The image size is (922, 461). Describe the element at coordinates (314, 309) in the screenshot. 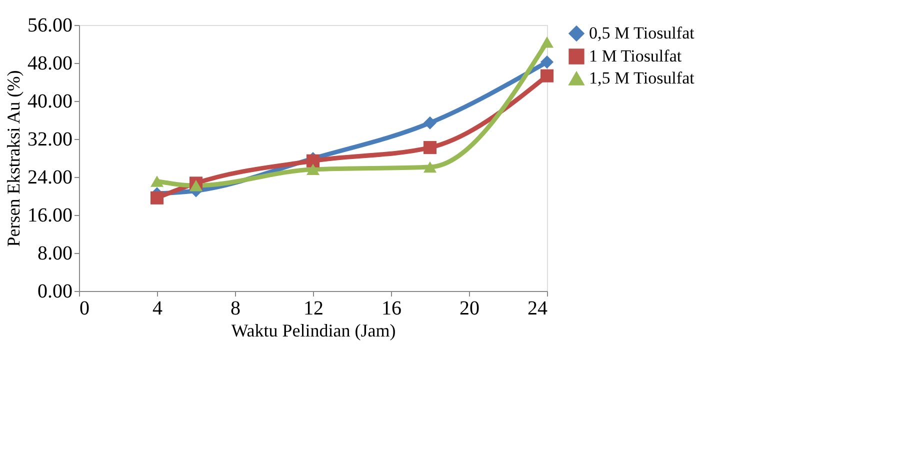

I see `x-tick-label: 12` at that location.